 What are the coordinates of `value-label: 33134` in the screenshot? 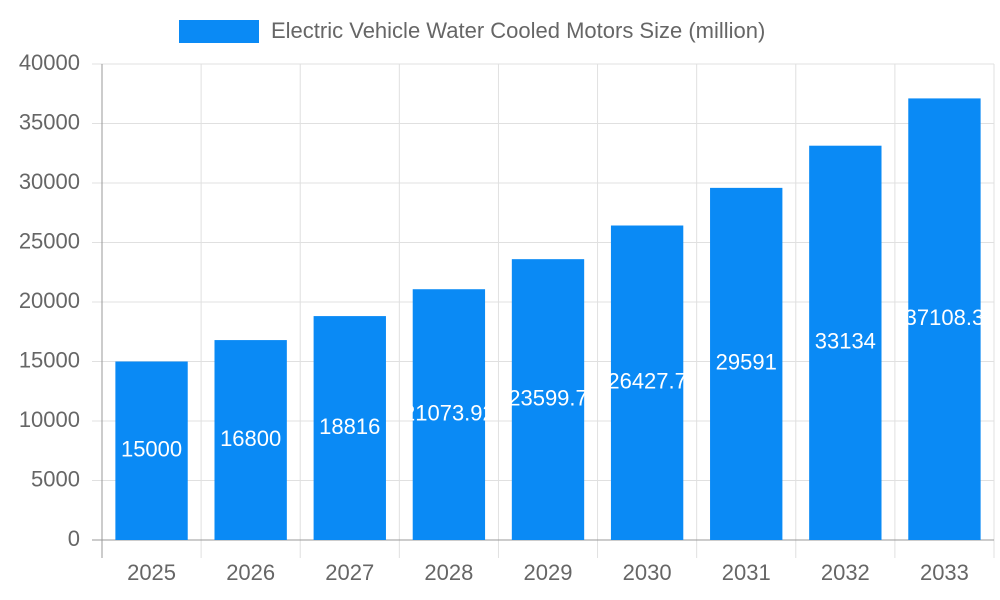 It's located at (845, 341).